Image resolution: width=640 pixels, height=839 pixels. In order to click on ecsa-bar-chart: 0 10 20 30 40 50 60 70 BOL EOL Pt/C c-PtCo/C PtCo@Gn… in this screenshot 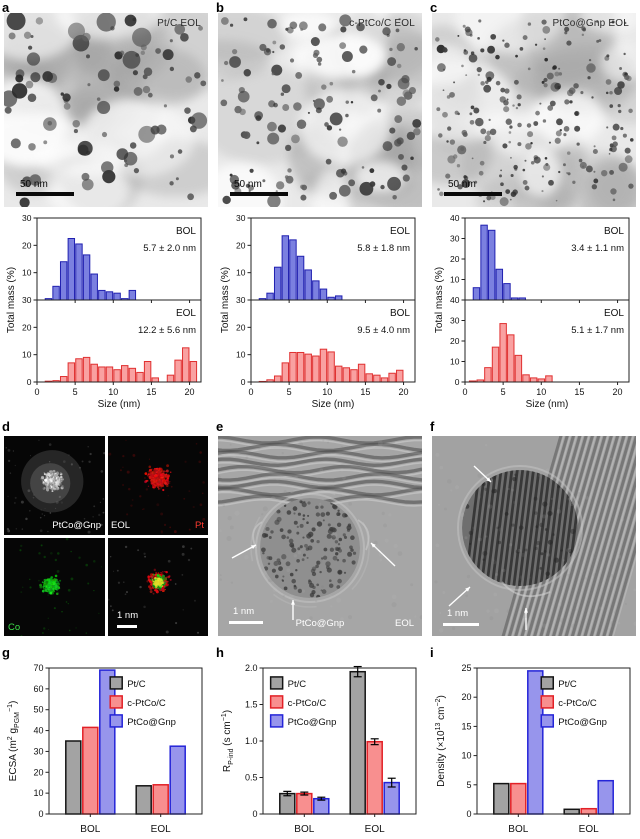, I will do `click(106, 748)`.